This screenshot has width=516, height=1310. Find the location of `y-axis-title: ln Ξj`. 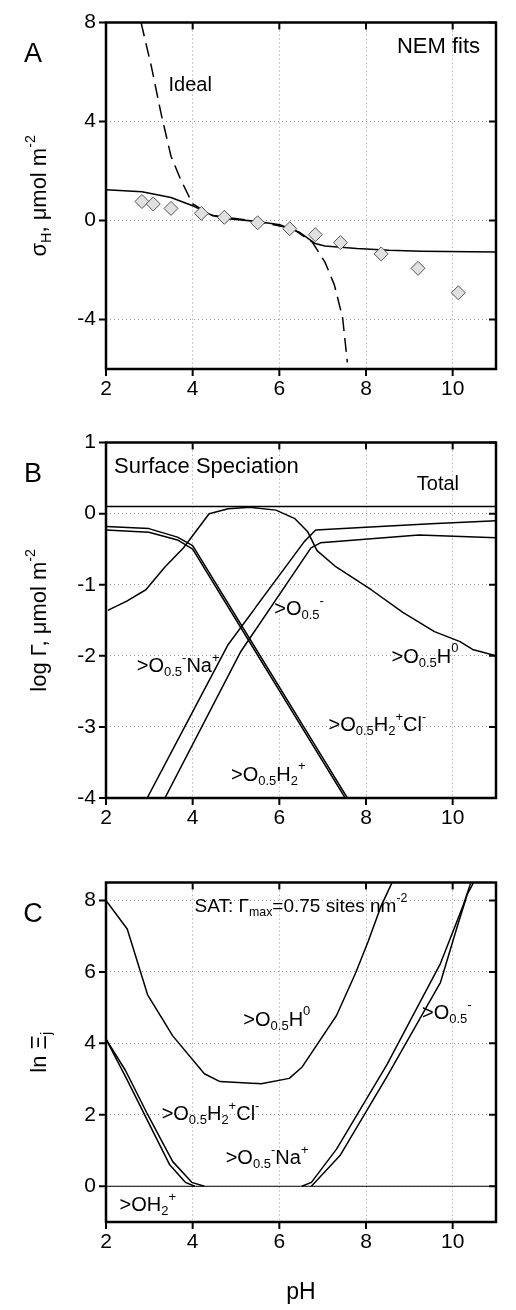

y-axis-title: ln Ξj is located at coordinates (40, 1052).